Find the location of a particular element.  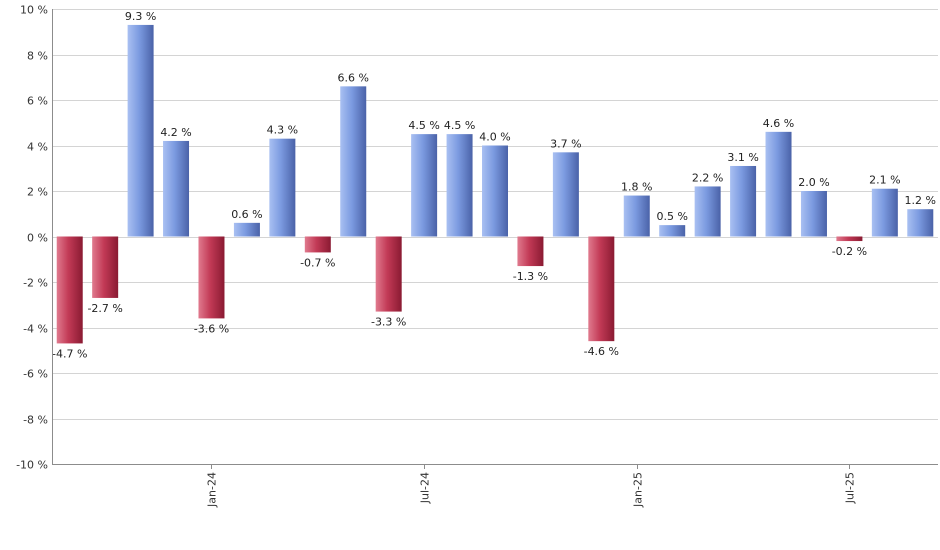

y-tick-label: -8 % is located at coordinates (35, 420).